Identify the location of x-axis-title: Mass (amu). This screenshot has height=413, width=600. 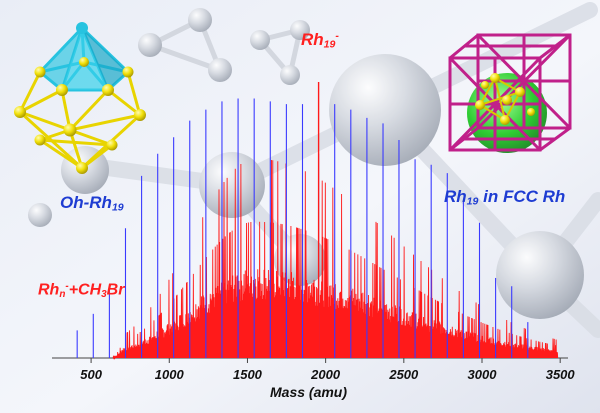
(309, 392).